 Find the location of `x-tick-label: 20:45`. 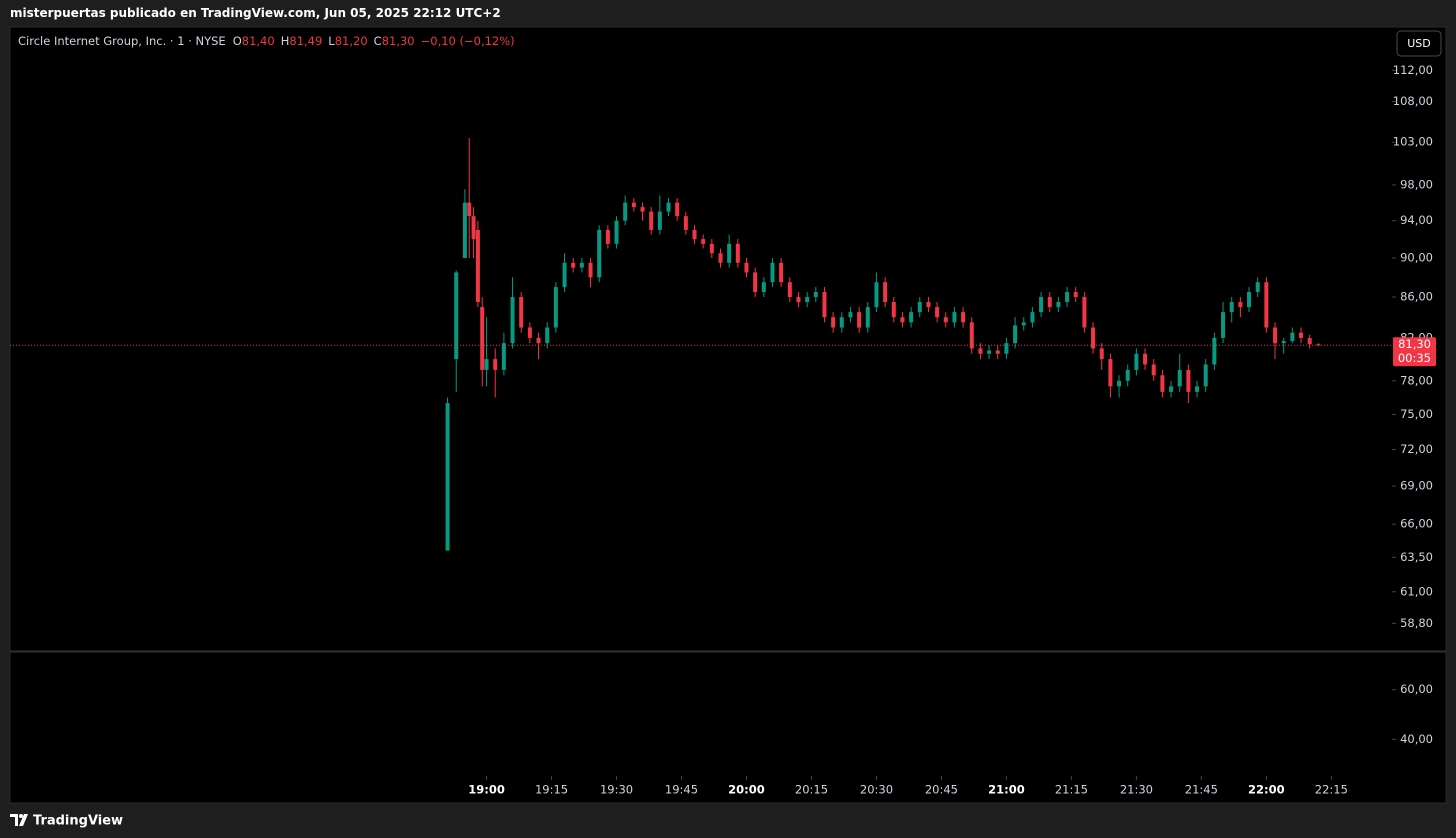

x-tick-label: 20:45 is located at coordinates (941, 790).